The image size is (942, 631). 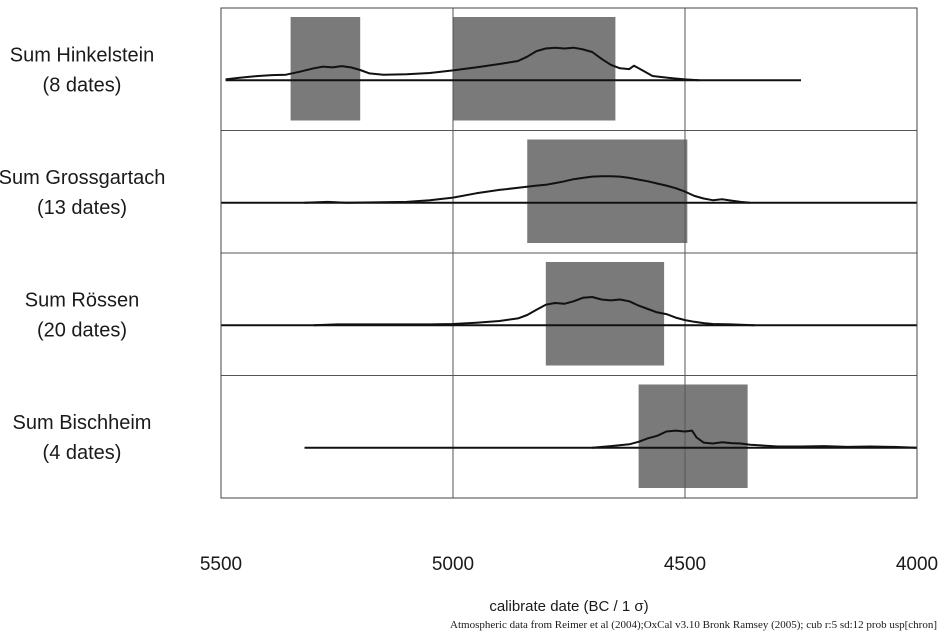 I want to click on series-name: Sum Hinkelstein, so click(x=82, y=55).